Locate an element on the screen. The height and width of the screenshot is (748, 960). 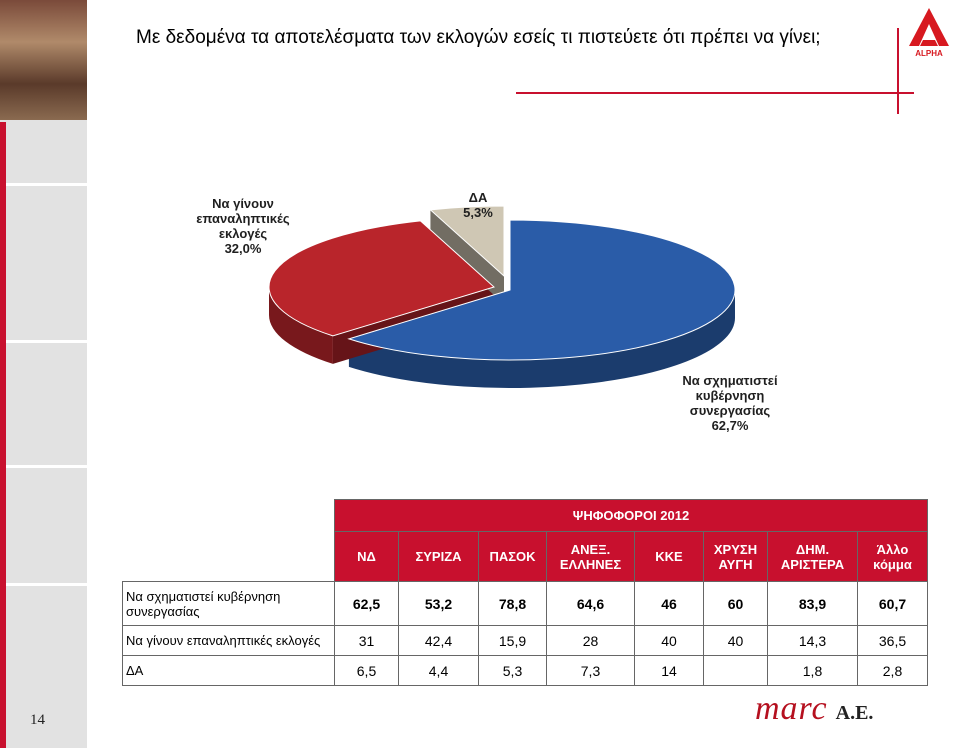
row-label: Να γίνουν επαναληπτικές εκλογές is located at coordinates (228, 640).